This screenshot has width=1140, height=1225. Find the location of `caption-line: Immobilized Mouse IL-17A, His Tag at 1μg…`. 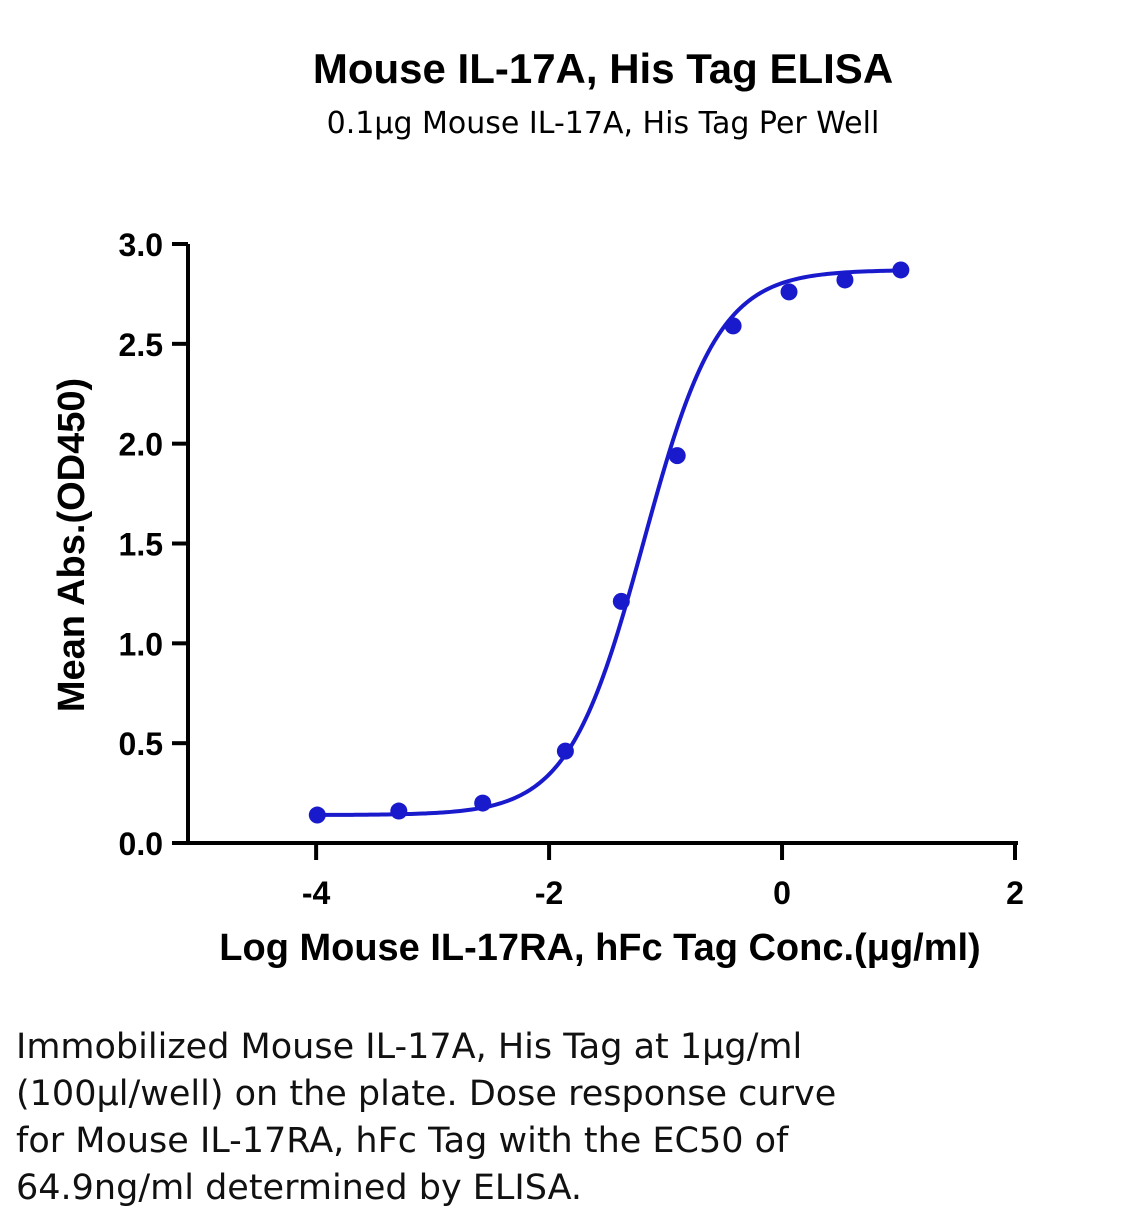

caption-line: Immobilized Mouse IL-17A, His Tag at 1μg… is located at coordinates (409, 1047).